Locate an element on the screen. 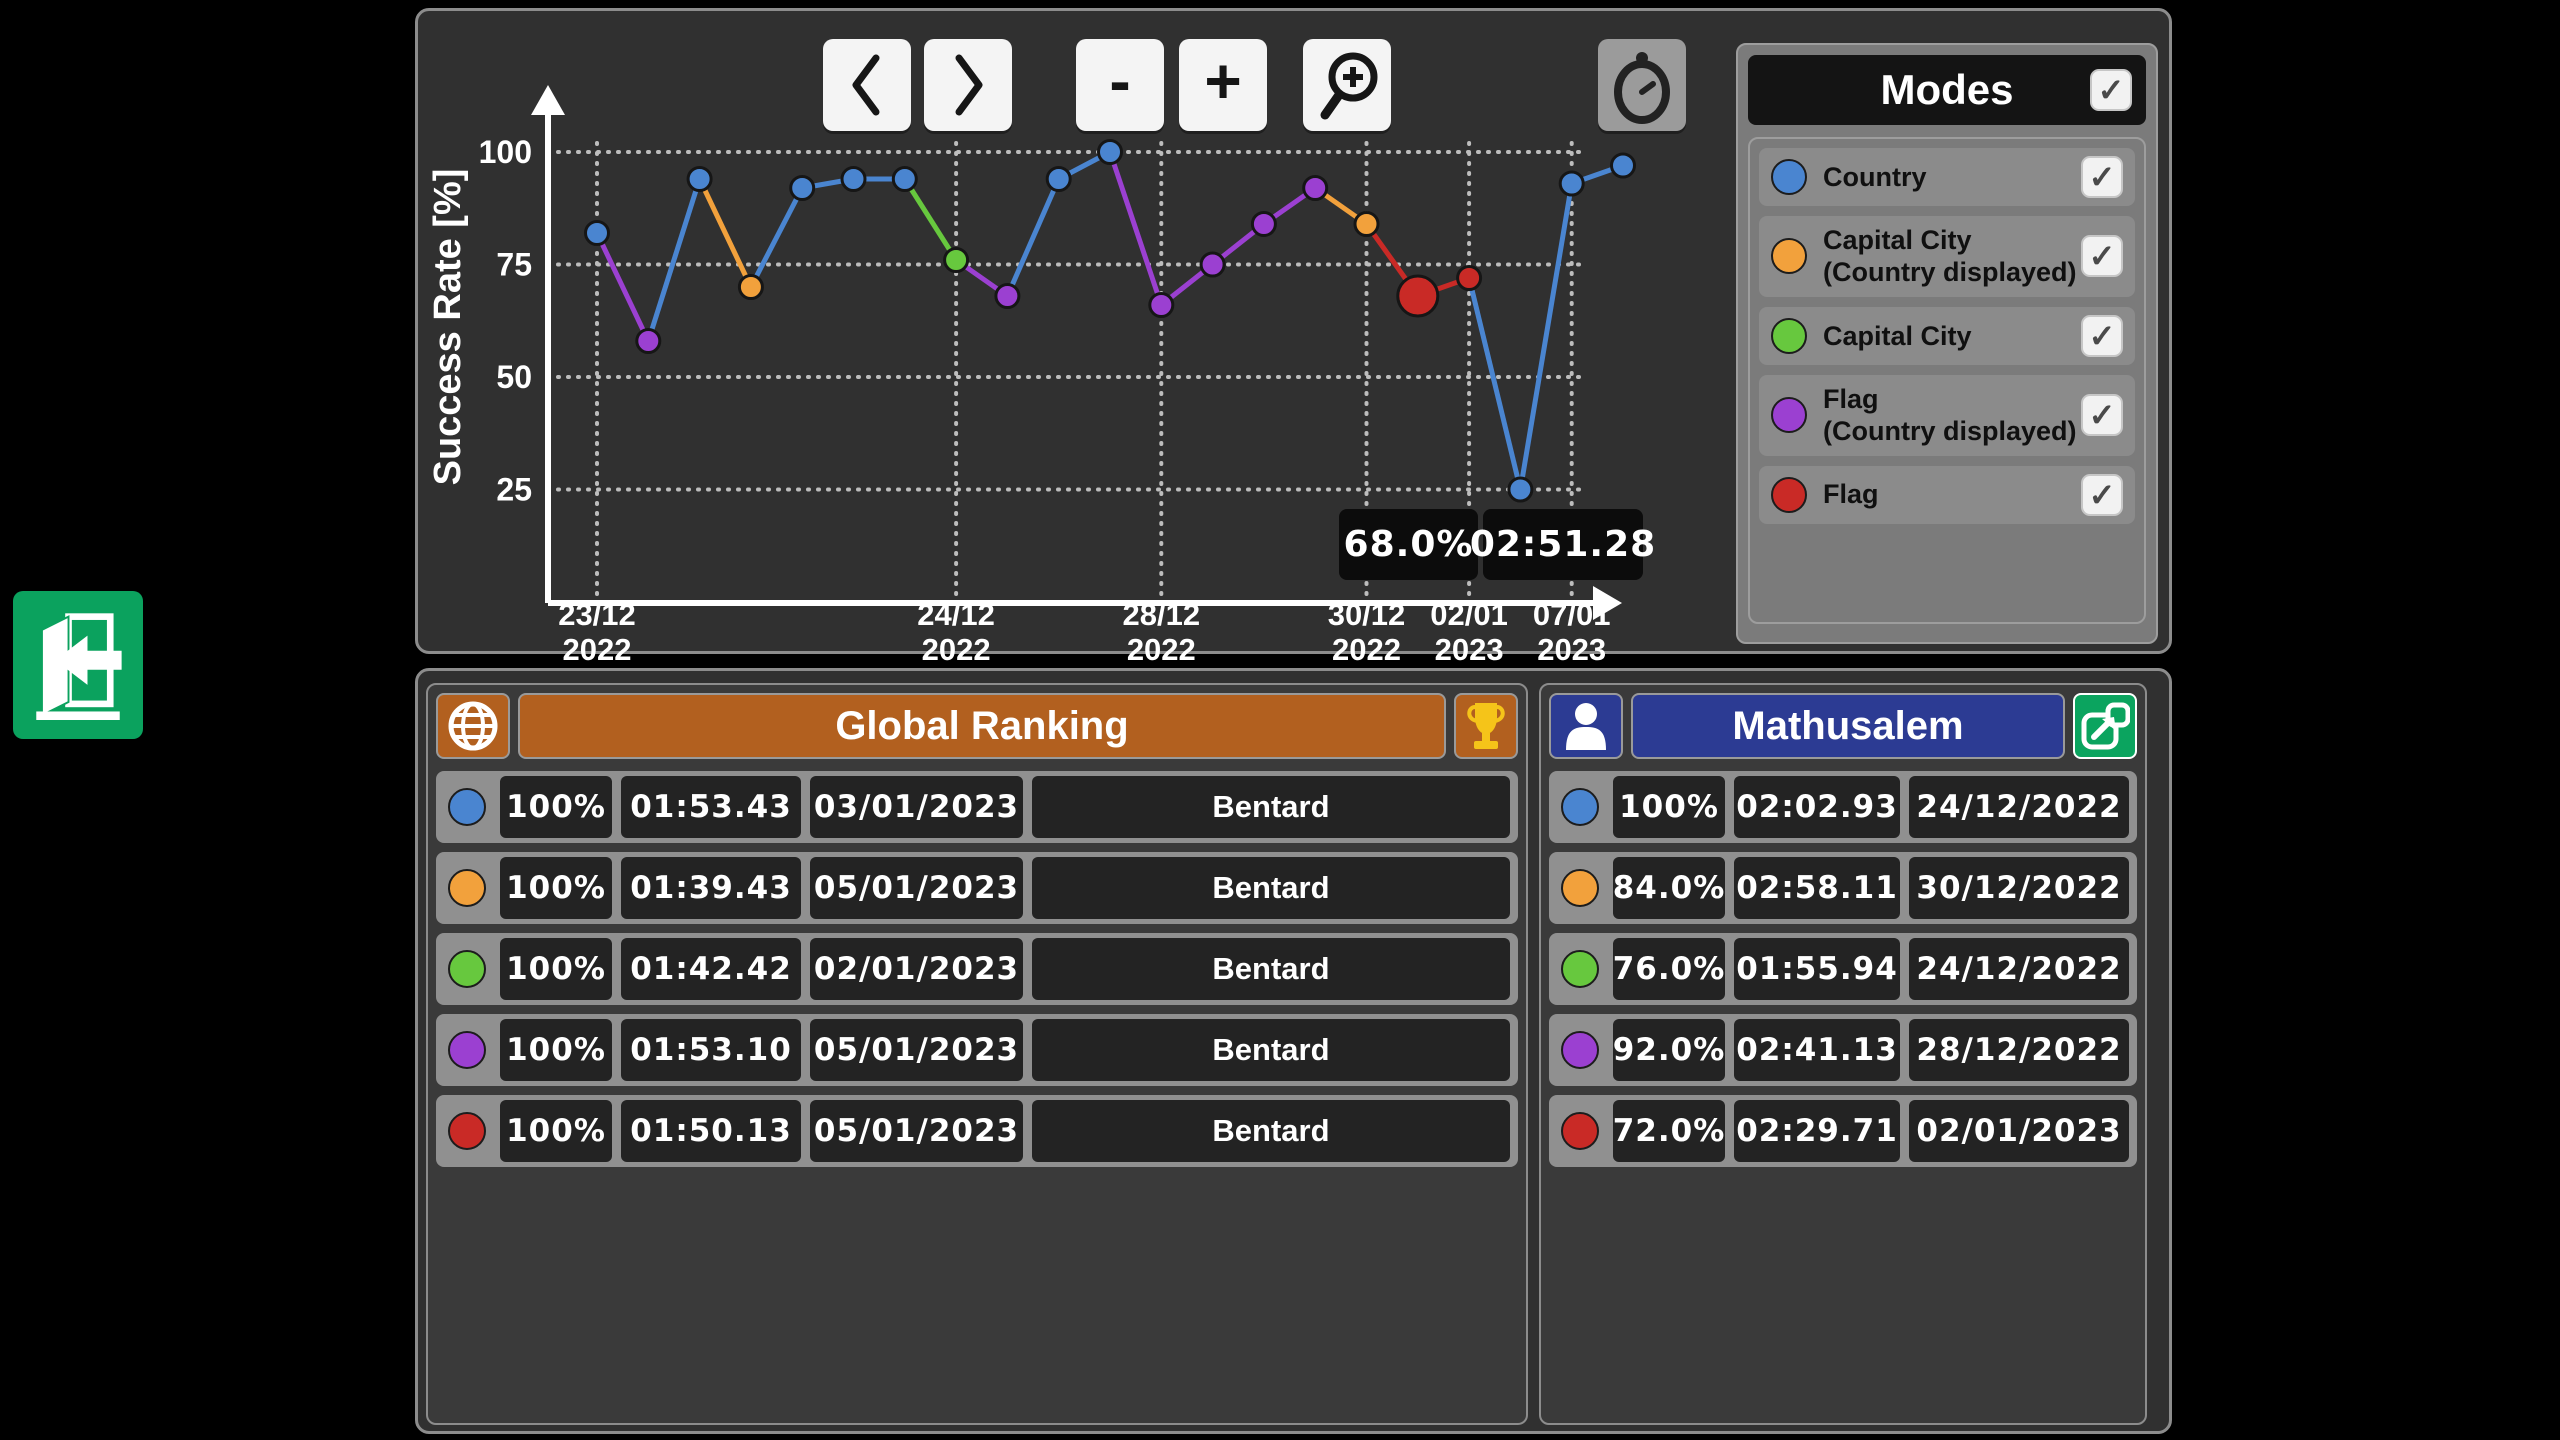 The height and width of the screenshot is (1440, 2560). y-axis-title: Success Rate [%] is located at coordinates (448, 327).